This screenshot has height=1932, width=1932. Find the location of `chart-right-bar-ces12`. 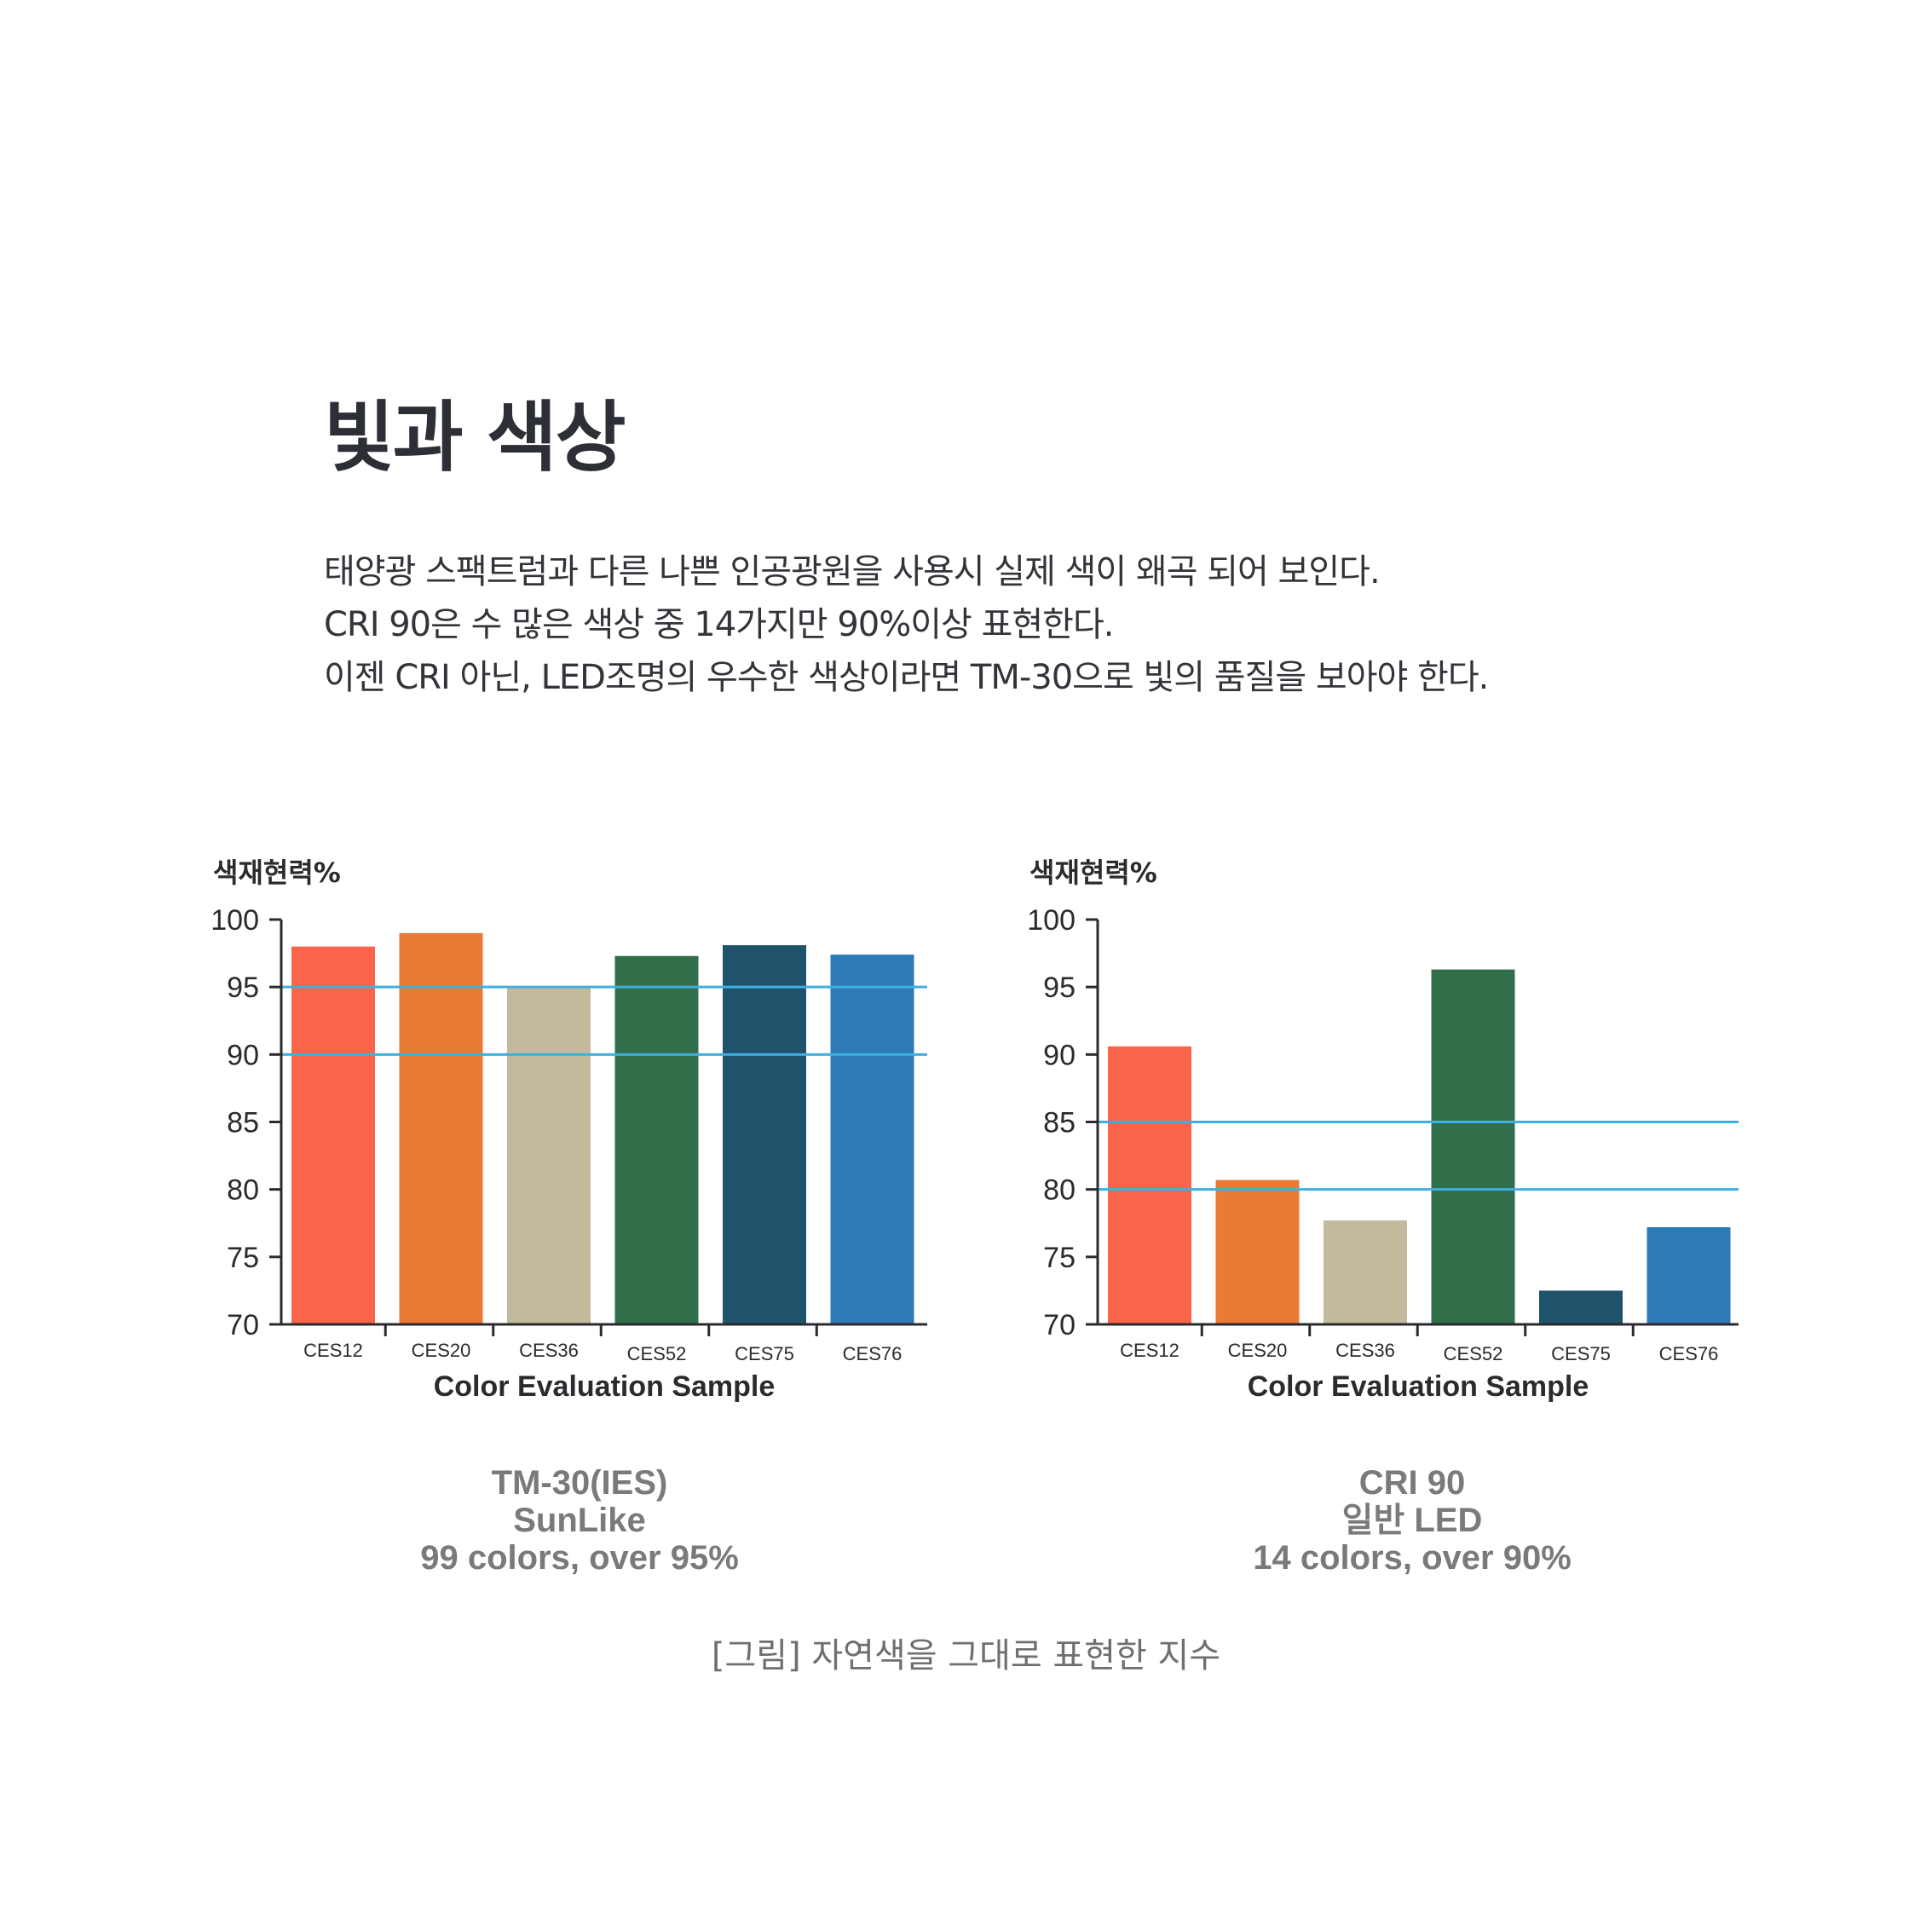

chart-right-bar-ces12 is located at coordinates (1149, 1185).